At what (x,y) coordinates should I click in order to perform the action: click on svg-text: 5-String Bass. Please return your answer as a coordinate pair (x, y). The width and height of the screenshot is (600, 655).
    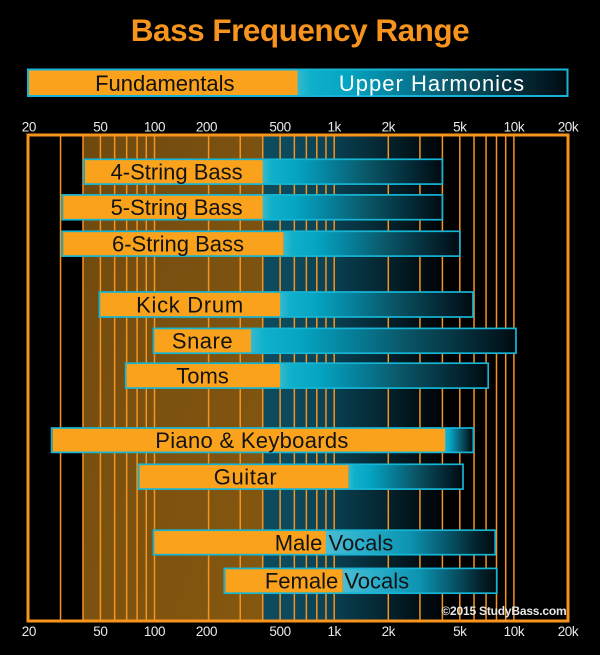
    Looking at the image, I should click on (177, 207).